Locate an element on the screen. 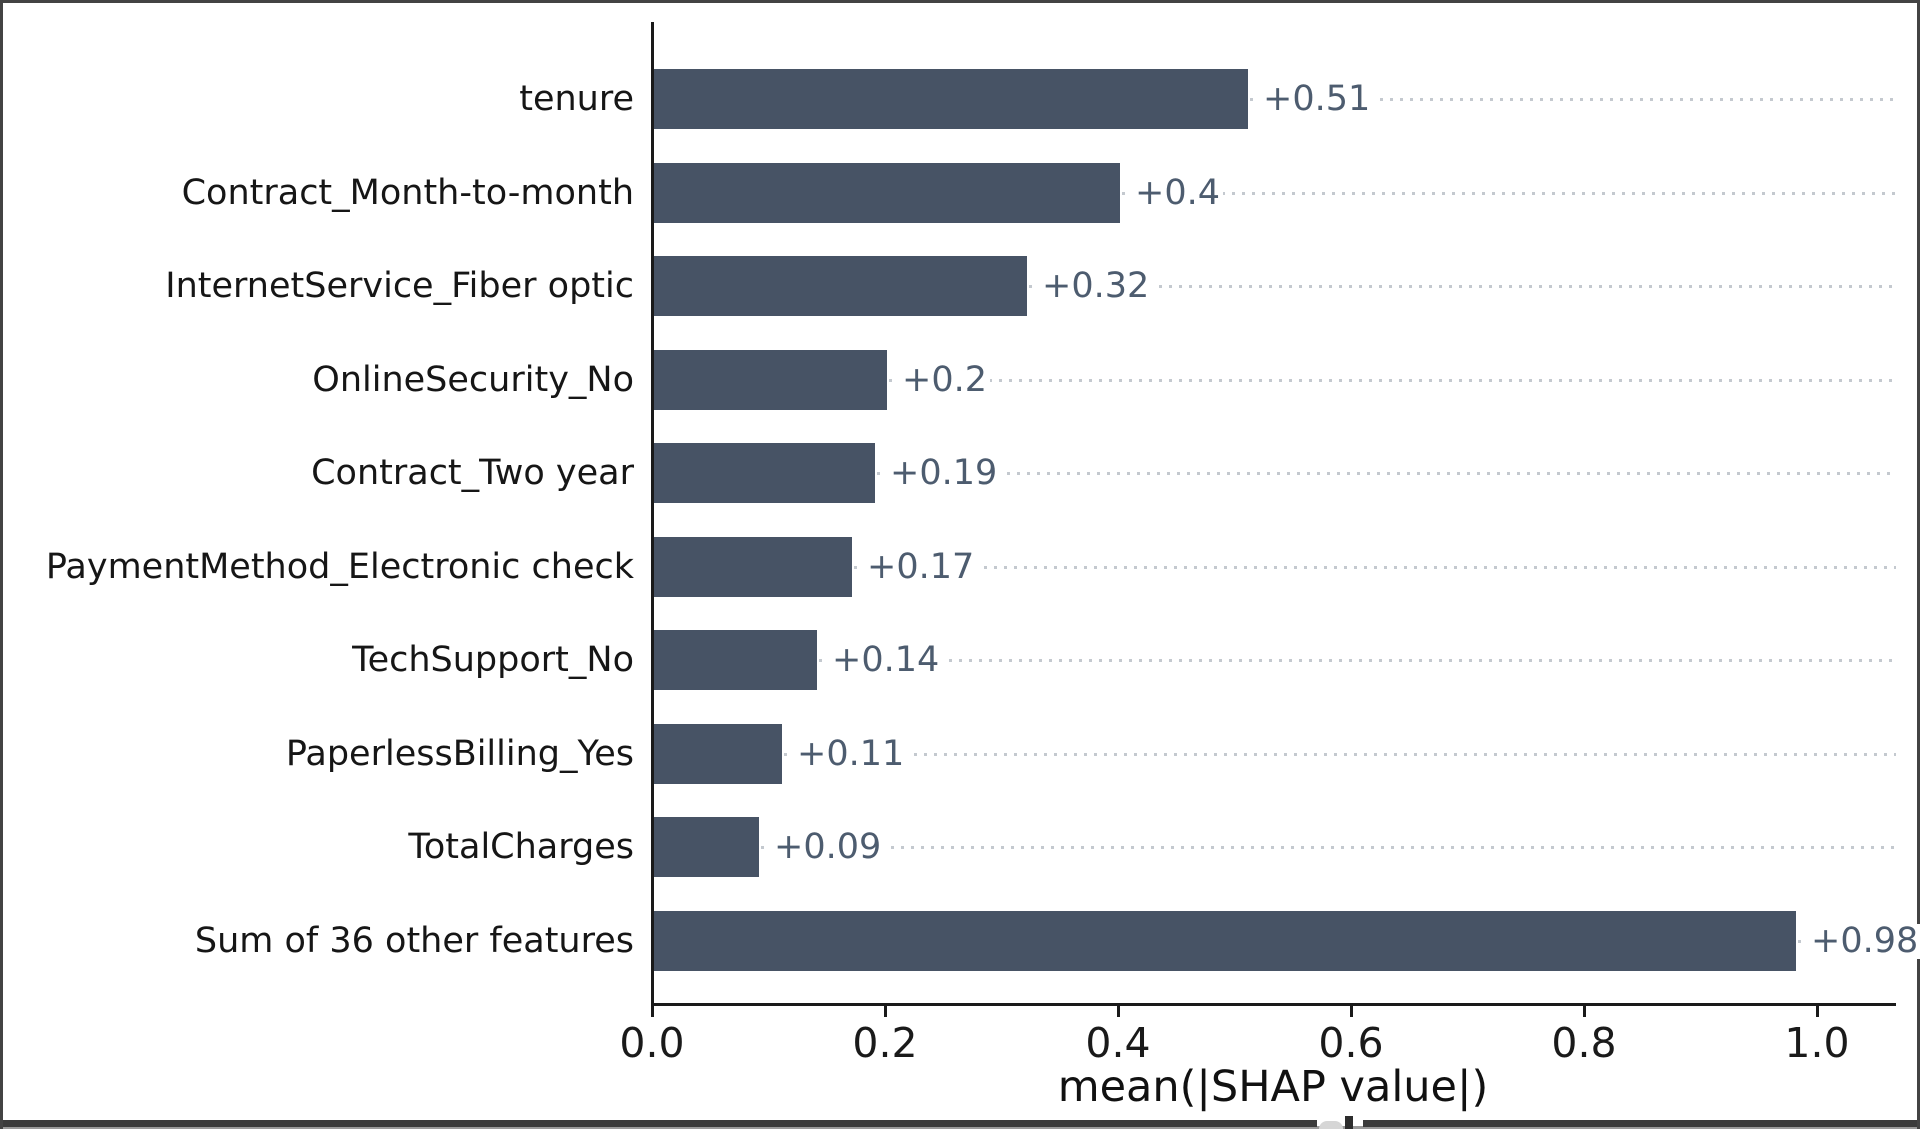 The width and height of the screenshot is (1920, 1129). category-label: PaymentMethod_Electronic check is located at coordinates (339, 566).